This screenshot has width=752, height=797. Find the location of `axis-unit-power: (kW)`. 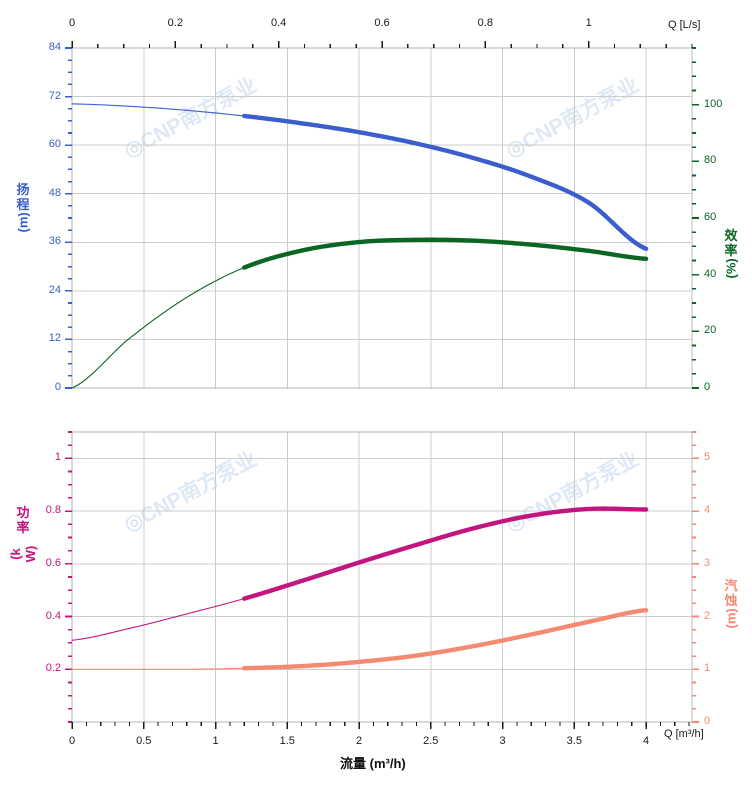

axis-unit-power: (kW) is located at coordinates (23, 554).